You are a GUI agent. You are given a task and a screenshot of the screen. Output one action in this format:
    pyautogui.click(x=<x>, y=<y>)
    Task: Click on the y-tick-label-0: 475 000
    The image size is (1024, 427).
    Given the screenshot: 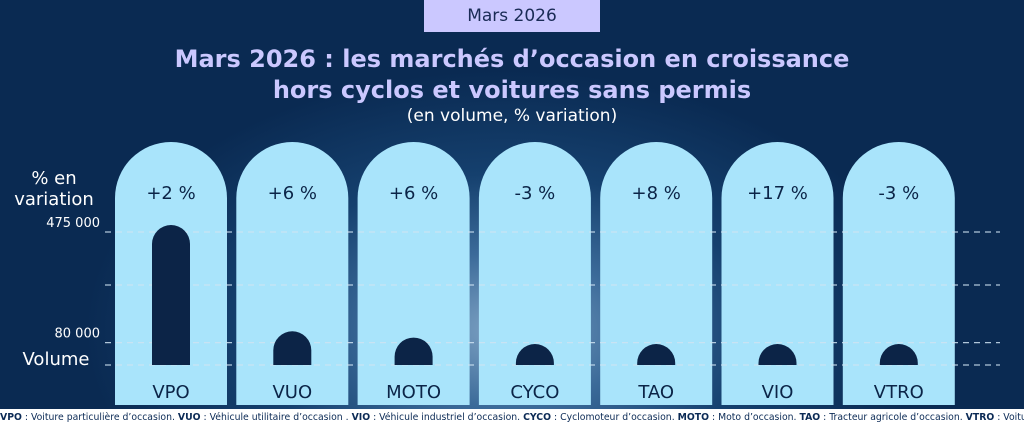 What is the action you would take?
    pyautogui.click(x=73, y=223)
    